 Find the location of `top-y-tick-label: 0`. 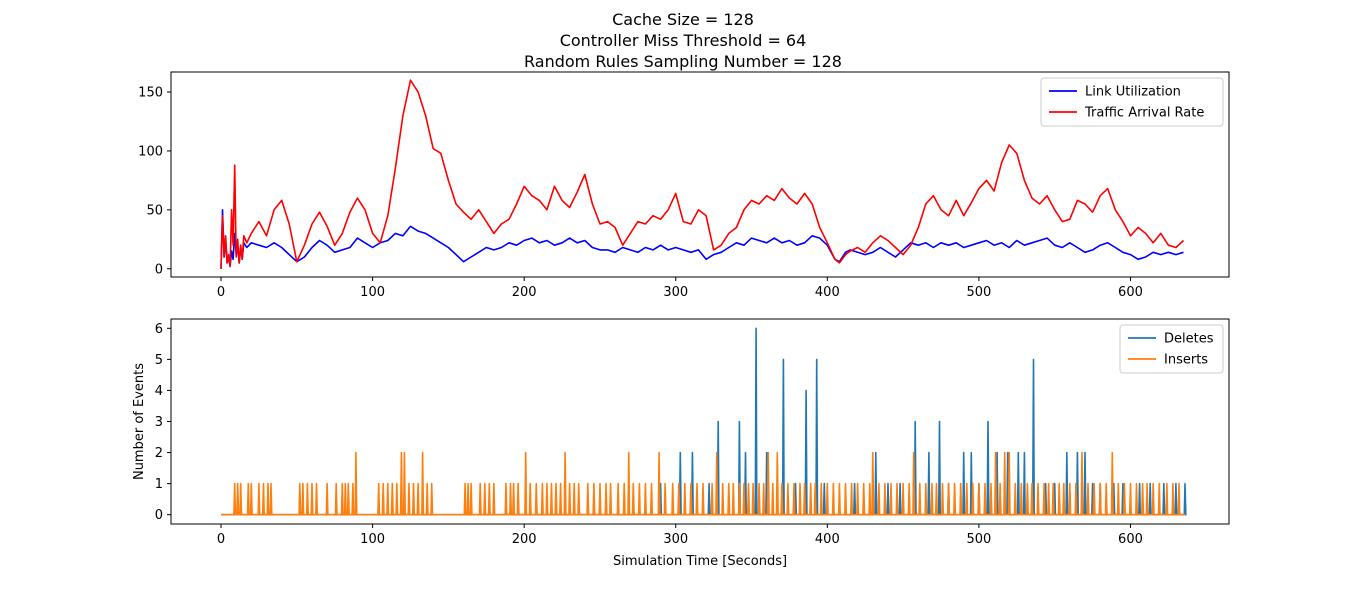

top-y-tick-label: 0 is located at coordinates (159, 269).